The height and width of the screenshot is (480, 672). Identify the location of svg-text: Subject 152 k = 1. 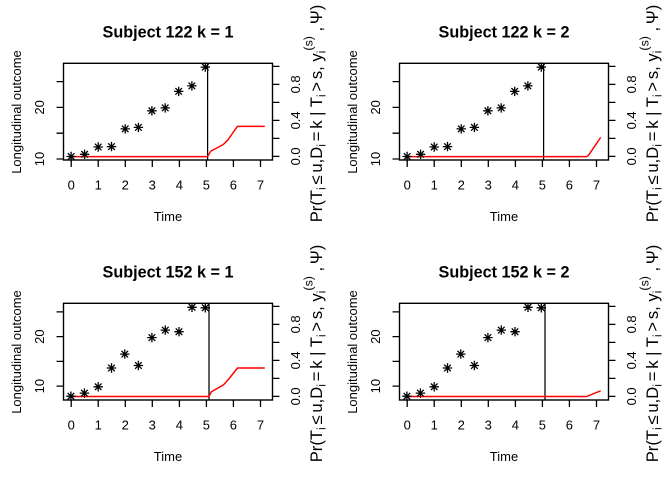
(168, 273).